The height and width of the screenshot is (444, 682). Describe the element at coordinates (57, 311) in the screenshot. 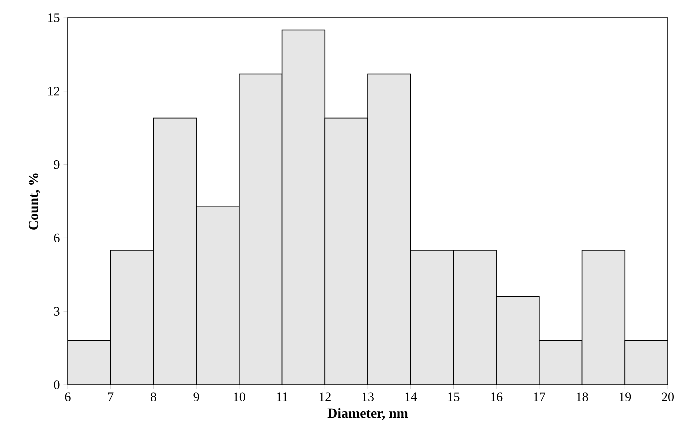

I see `y-tick-label: 3` at that location.